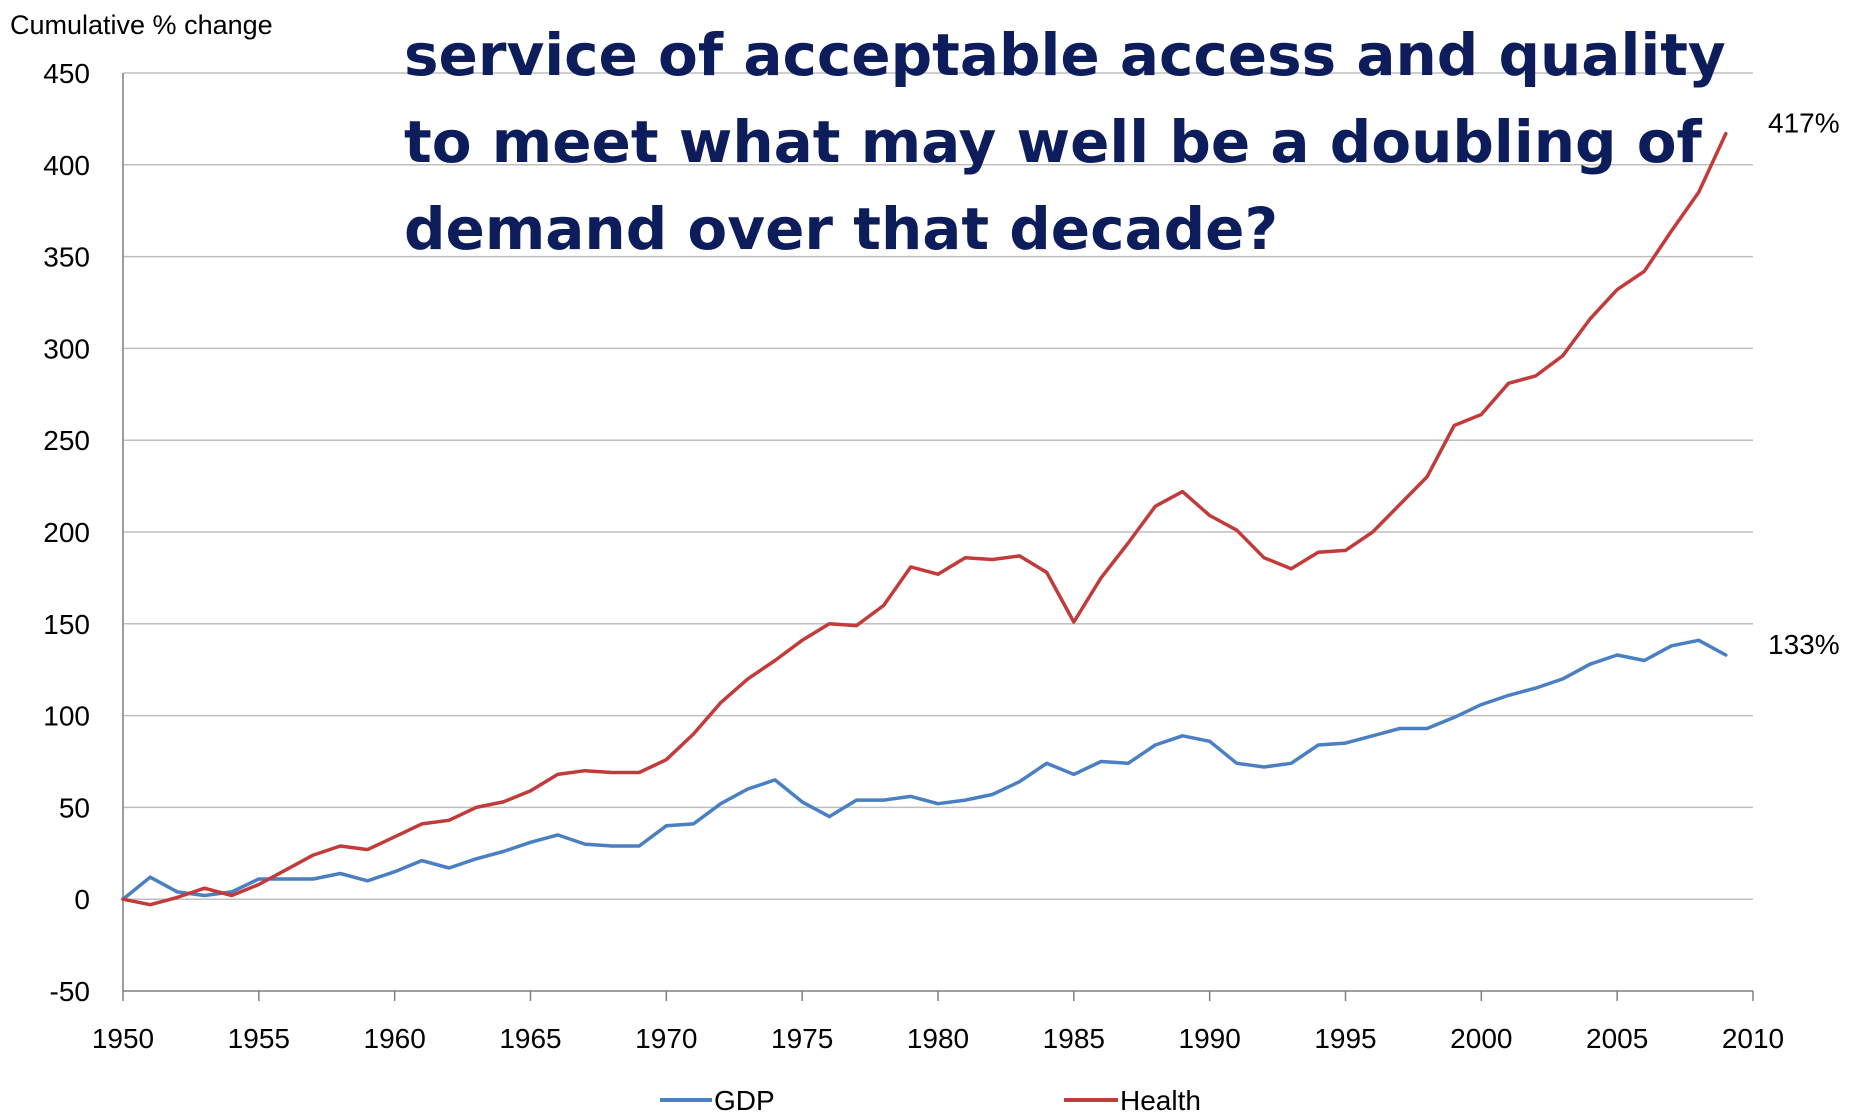 Image resolution: width=1866 pixels, height=1113 pixels. I want to click on headline-line-3: demand over that decade?, so click(841, 229).